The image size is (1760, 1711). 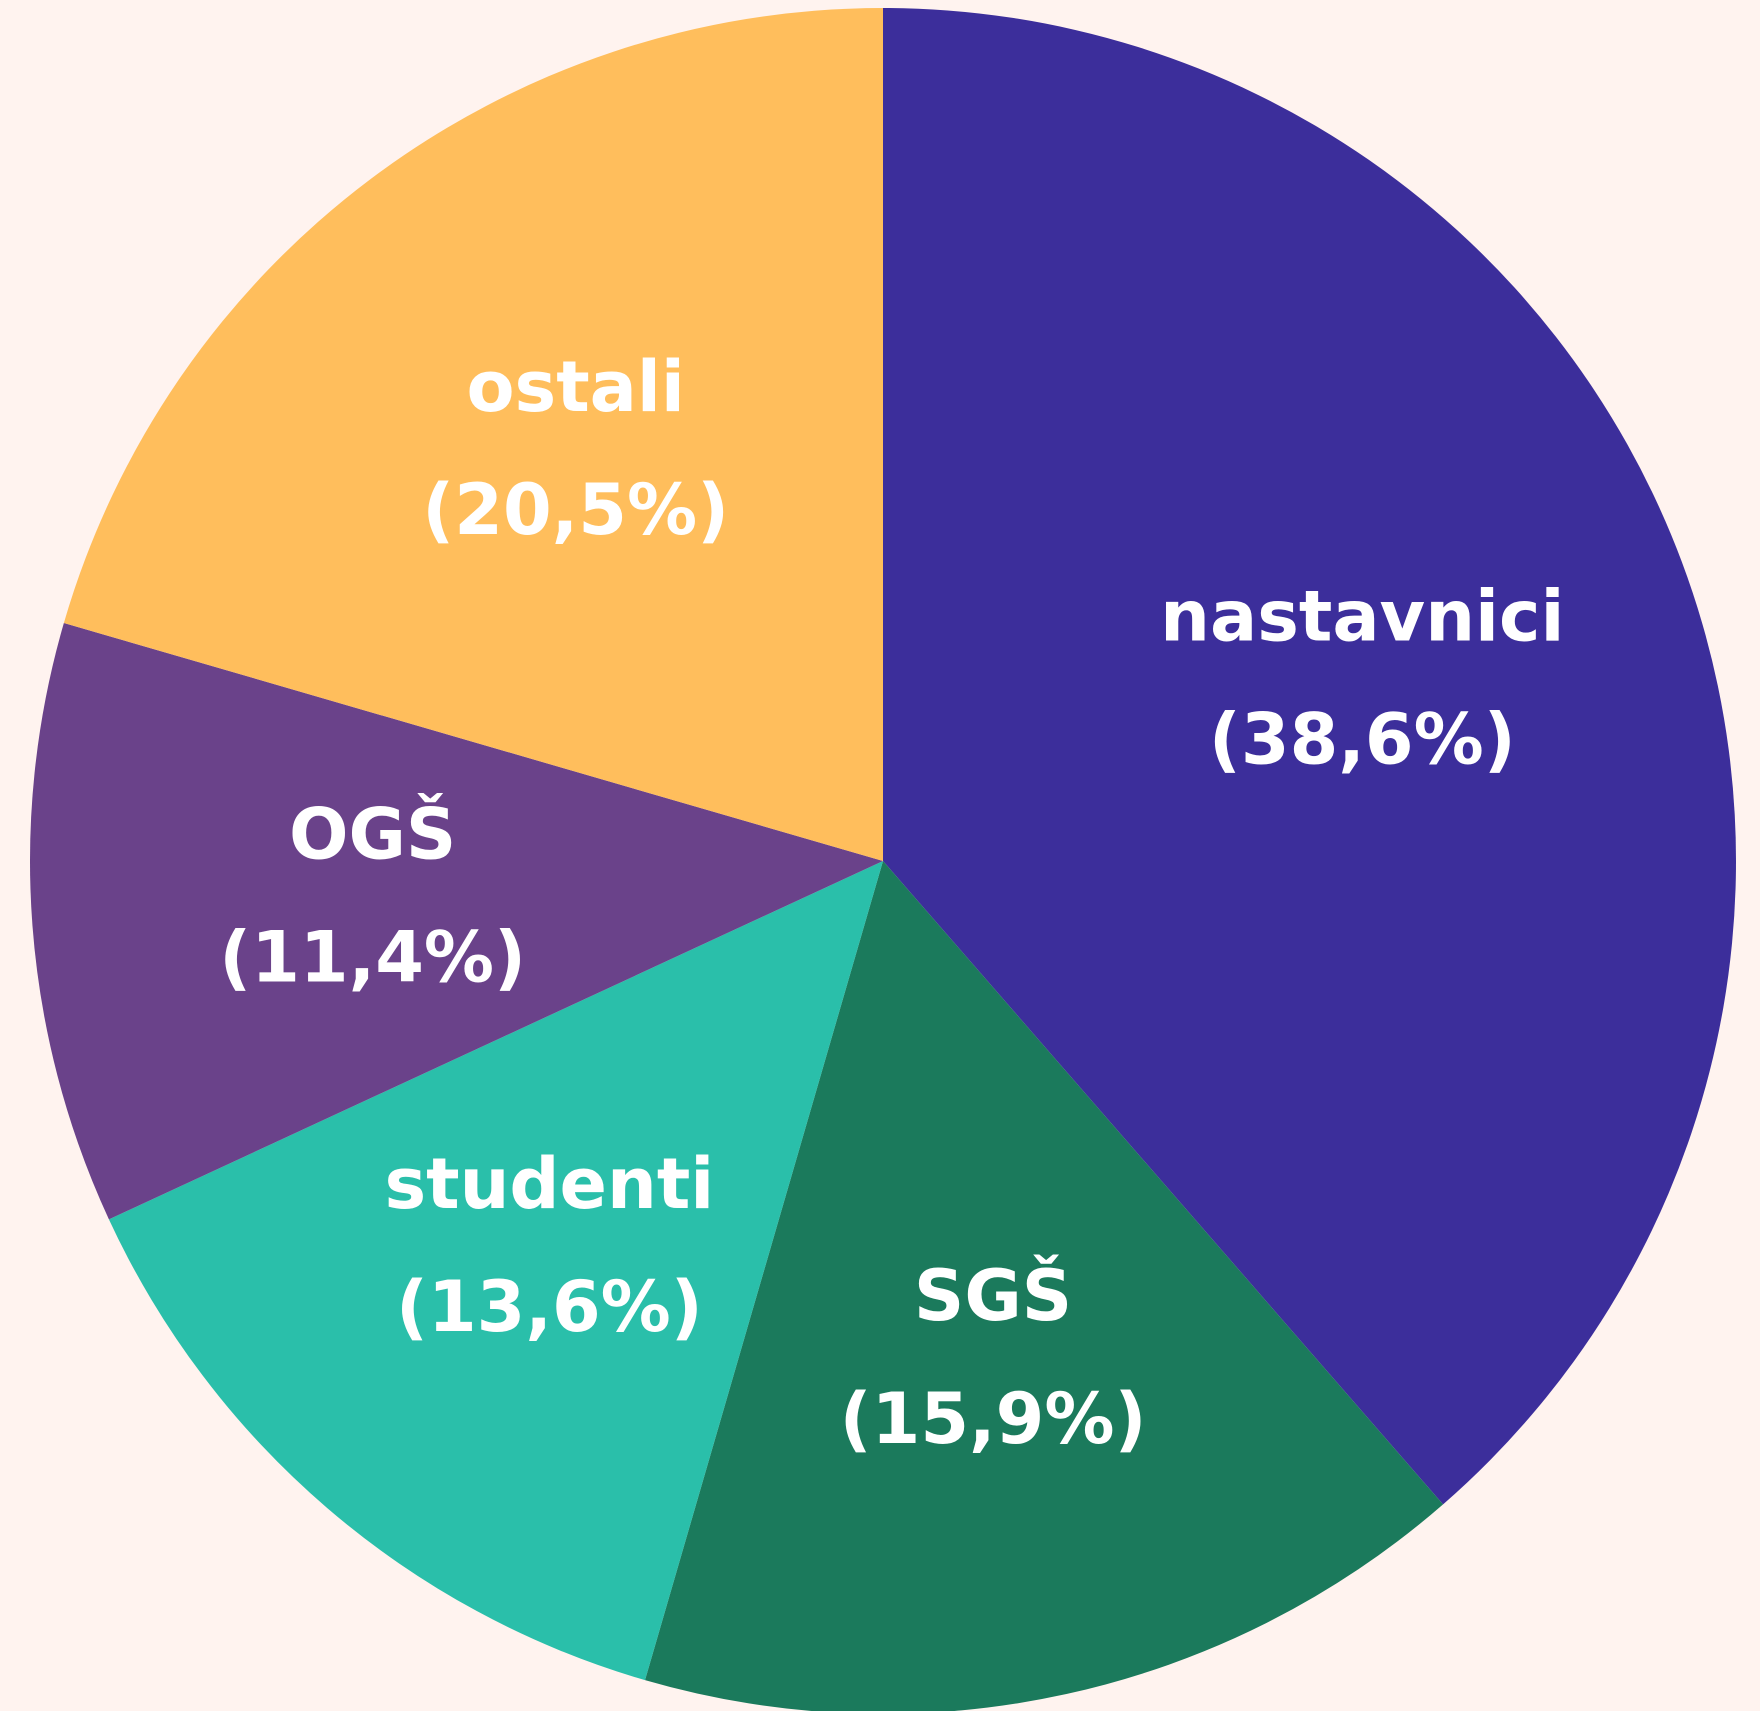 I want to click on slice-label: OGŠ, so click(x=372, y=835).